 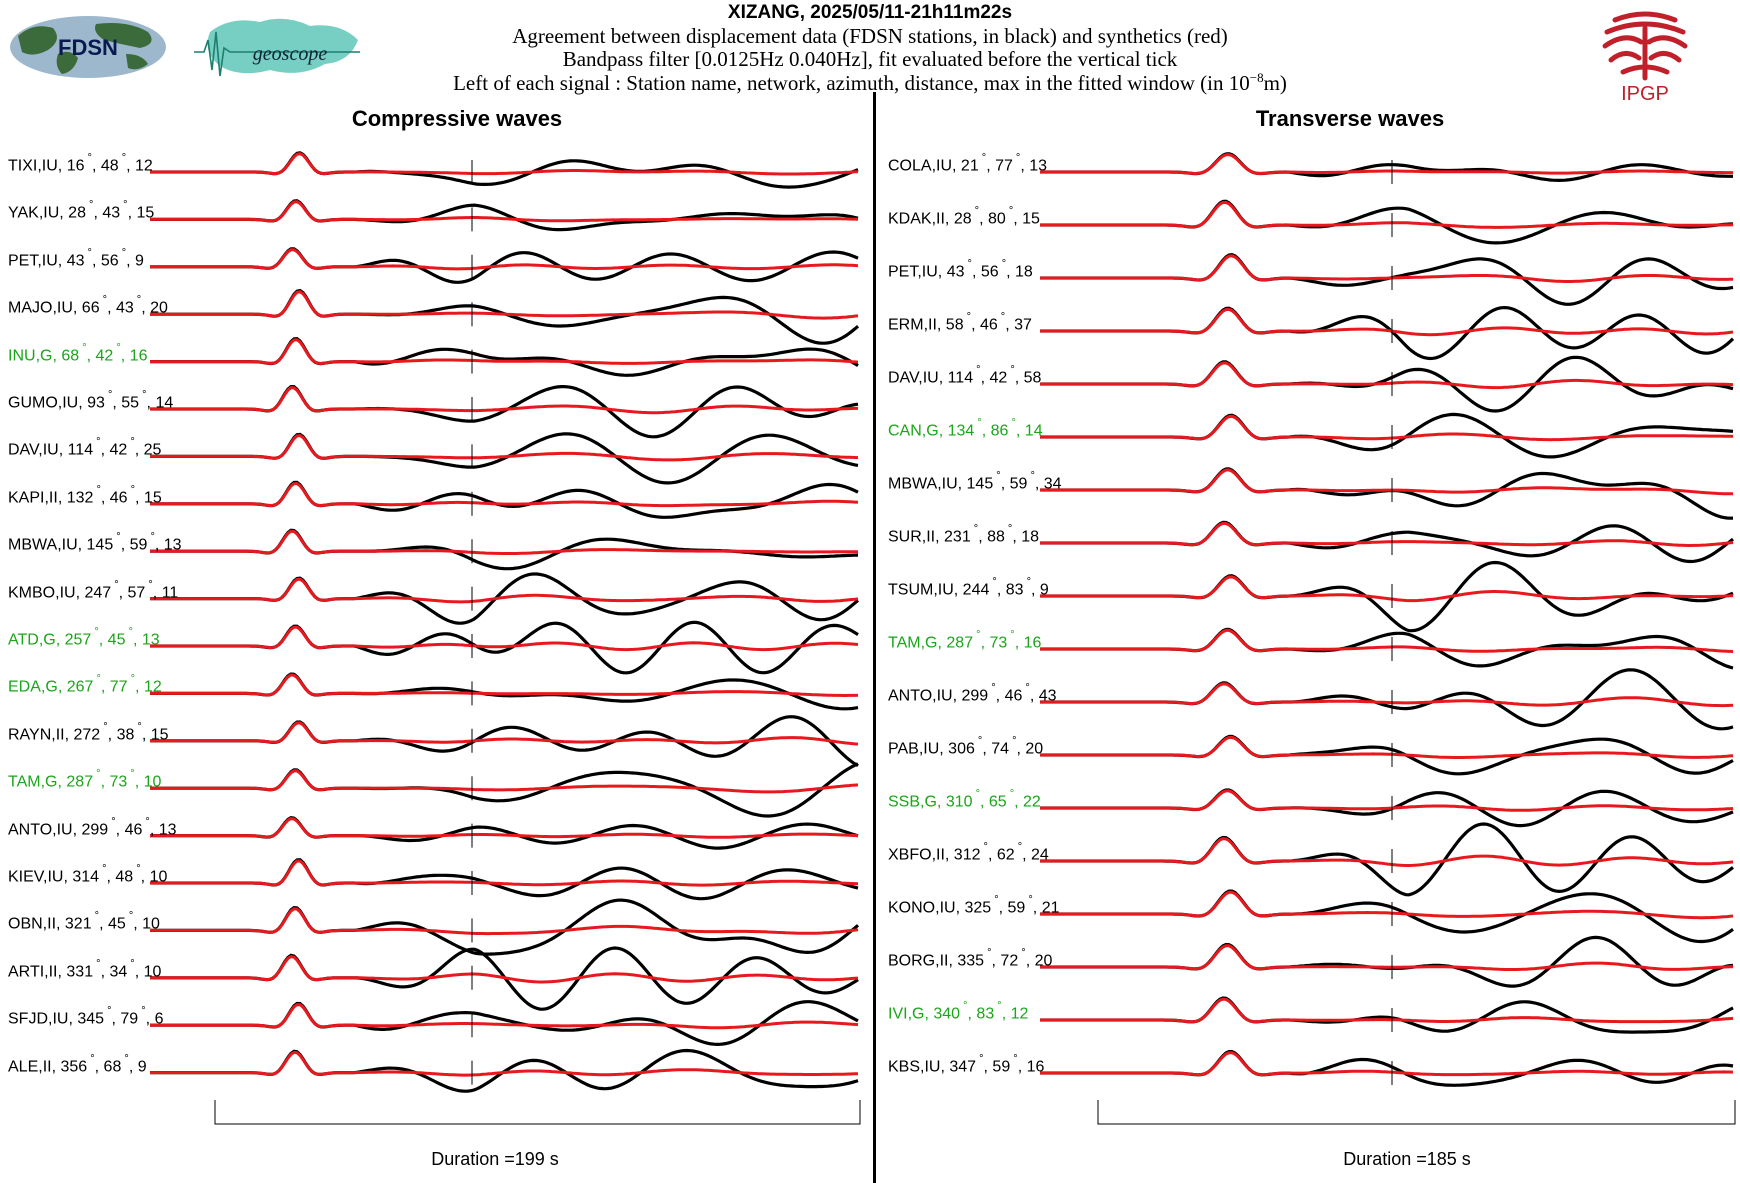 I want to click on label-max: 10, so click(x=152, y=972).